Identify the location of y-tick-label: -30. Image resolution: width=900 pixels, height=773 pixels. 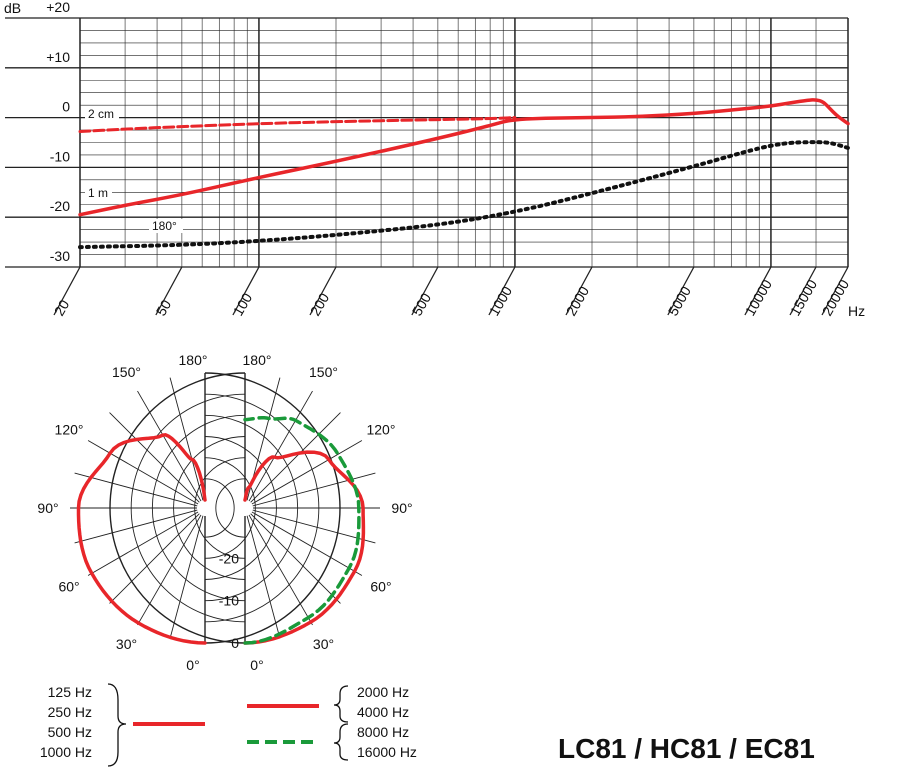
(60, 256).